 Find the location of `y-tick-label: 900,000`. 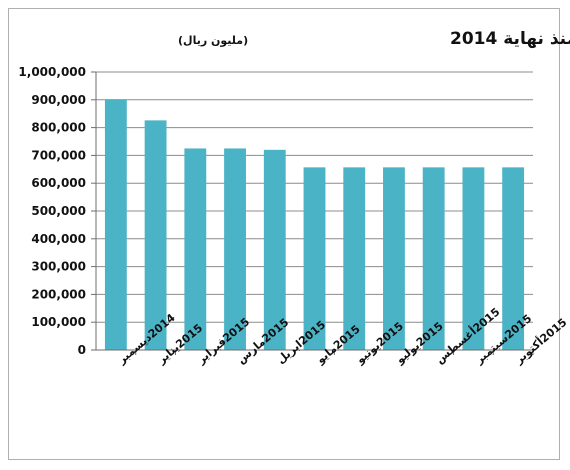

y-tick-label: 900,000 is located at coordinates (58, 100).